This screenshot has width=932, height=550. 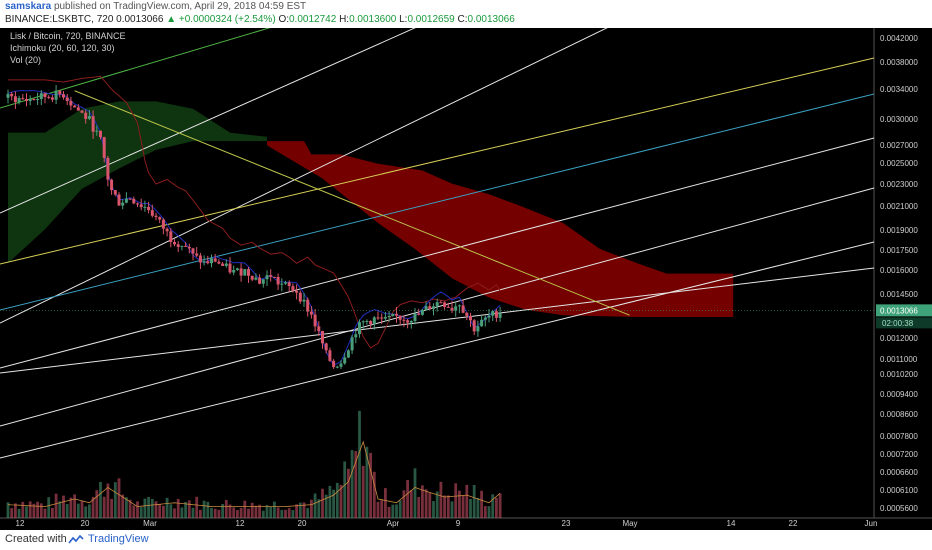 I want to click on y-tick-label: 0.0016000, so click(x=899, y=270).